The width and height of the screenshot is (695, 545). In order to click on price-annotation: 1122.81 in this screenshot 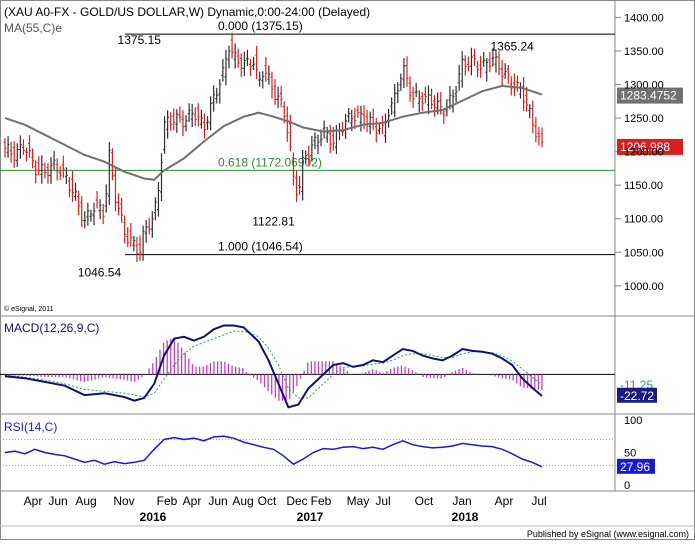, I will do `click(273, 221)`.